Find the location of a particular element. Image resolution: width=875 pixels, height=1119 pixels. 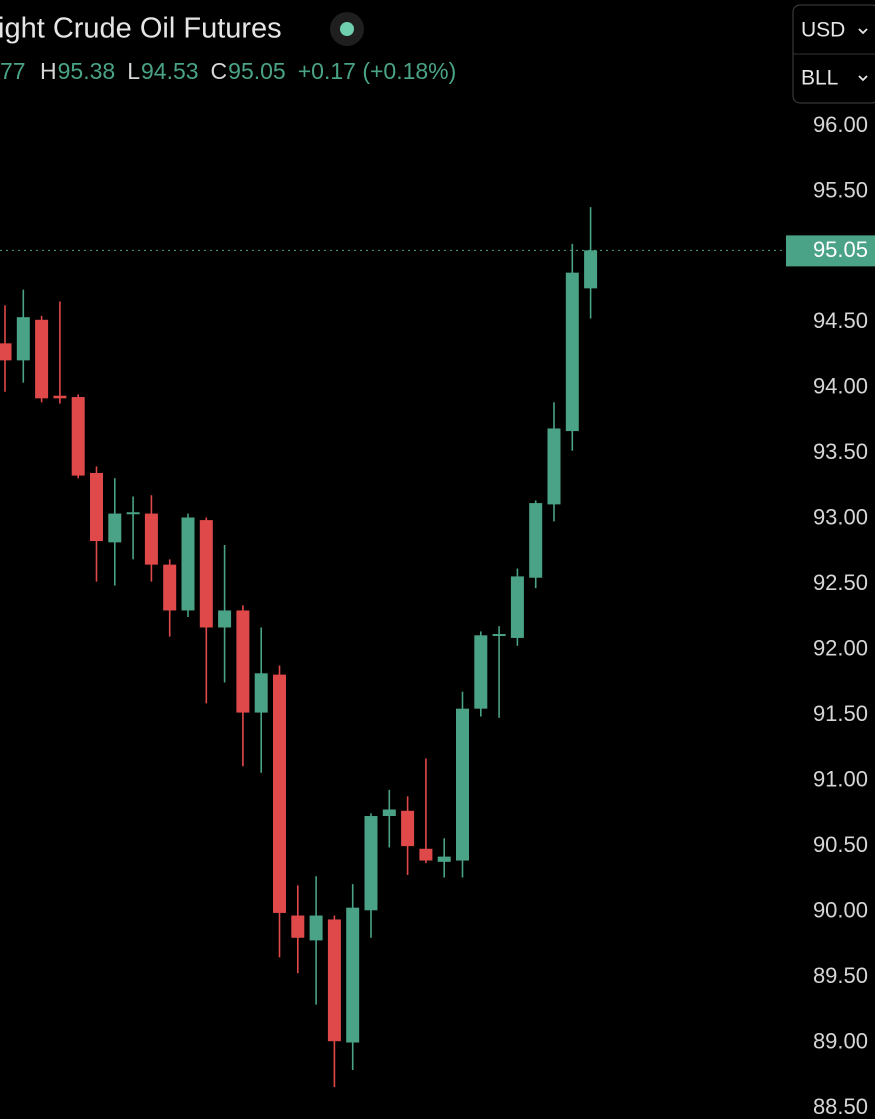

y-tick-label: 91.50 is located at coordinates (840, 713).